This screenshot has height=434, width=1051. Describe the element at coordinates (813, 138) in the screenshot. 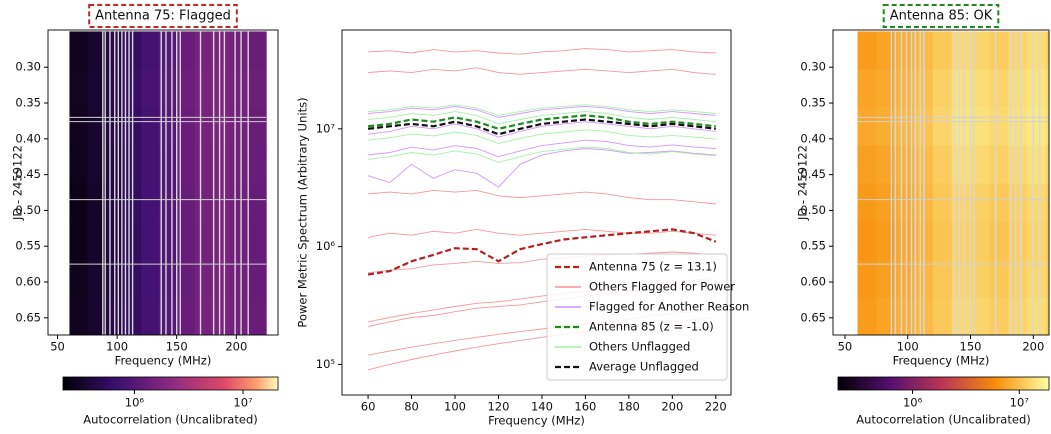

I see `y-tick-label: 0.40` at that location.